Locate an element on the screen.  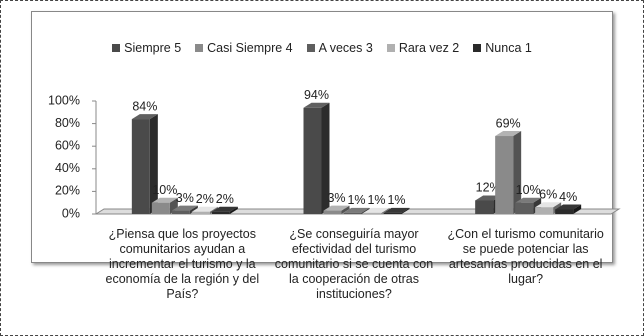
value-label: 69% is located at coordinates (508, 123).